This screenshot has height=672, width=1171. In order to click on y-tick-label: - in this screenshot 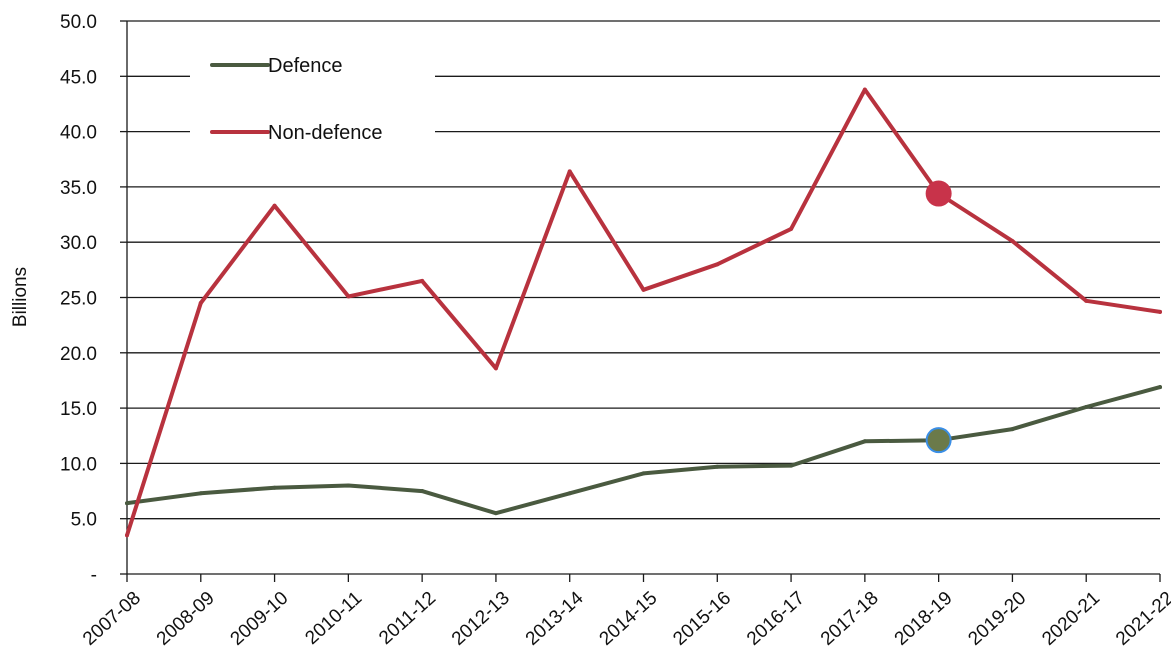, I will do `click(94, 575)`.